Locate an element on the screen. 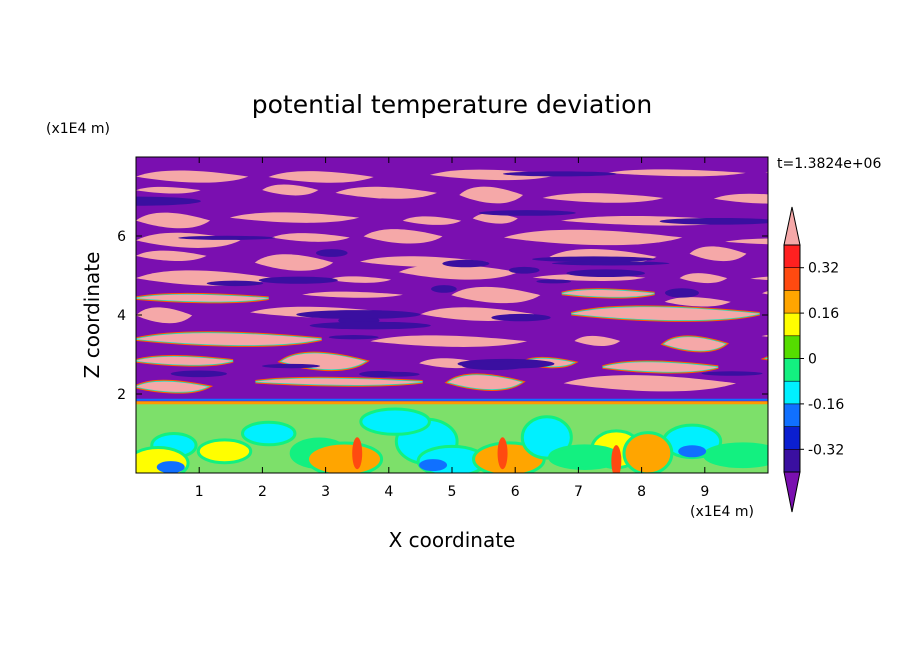 This screenshot has height=654, width=904. x-axis-unit: (x1E4 m) is located at coordinates (722, 512).